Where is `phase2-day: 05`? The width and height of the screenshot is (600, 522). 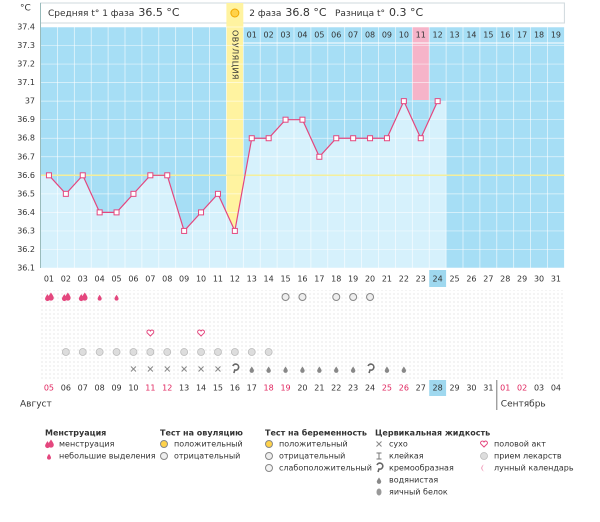 phase2-day: 05 is located at coordinates (319, 35).